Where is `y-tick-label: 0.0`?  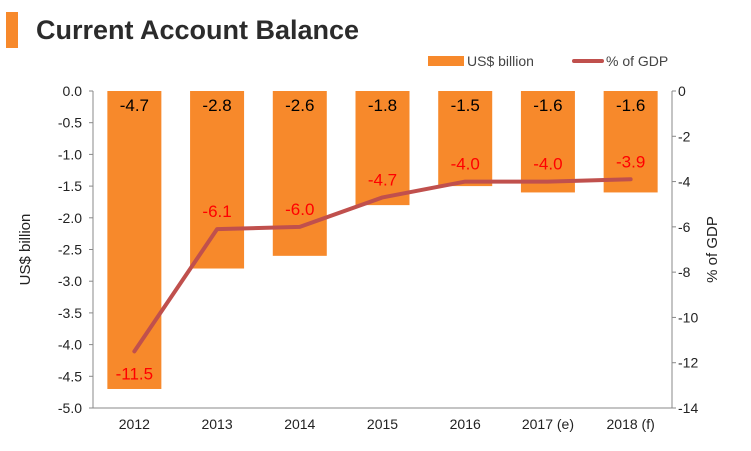 y-tick-label: 0.0 is located at coordinates (73, 91).